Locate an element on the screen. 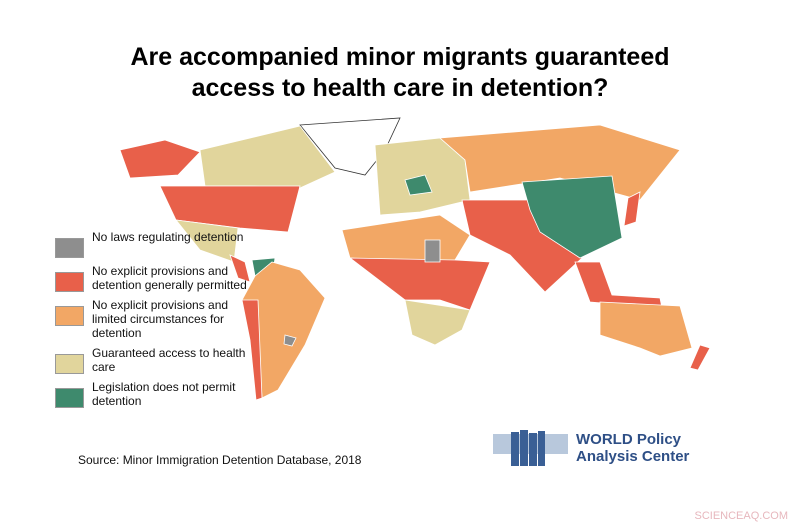 Image resolution: width=800 pixels, height=530 pixels. south-america is located at coordinates (283, 330).